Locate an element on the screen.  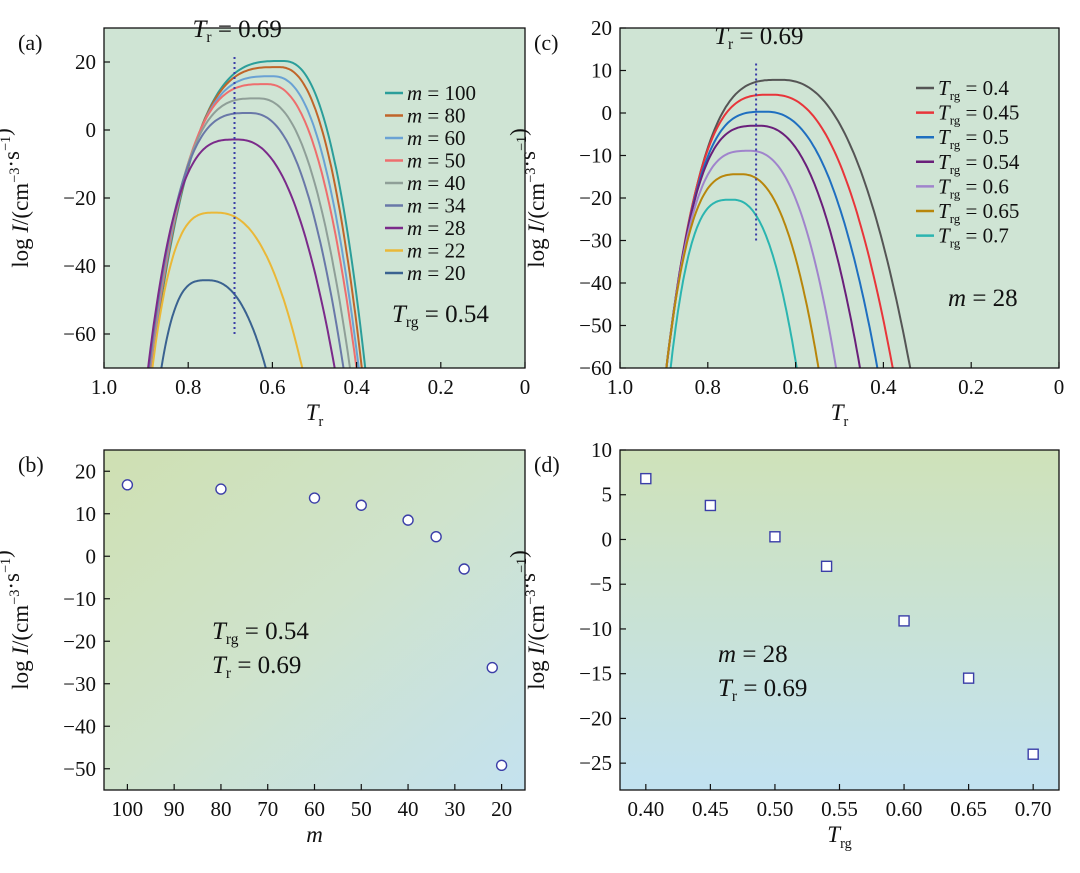
series-line-0.45 is located at coordinates (779, 230).